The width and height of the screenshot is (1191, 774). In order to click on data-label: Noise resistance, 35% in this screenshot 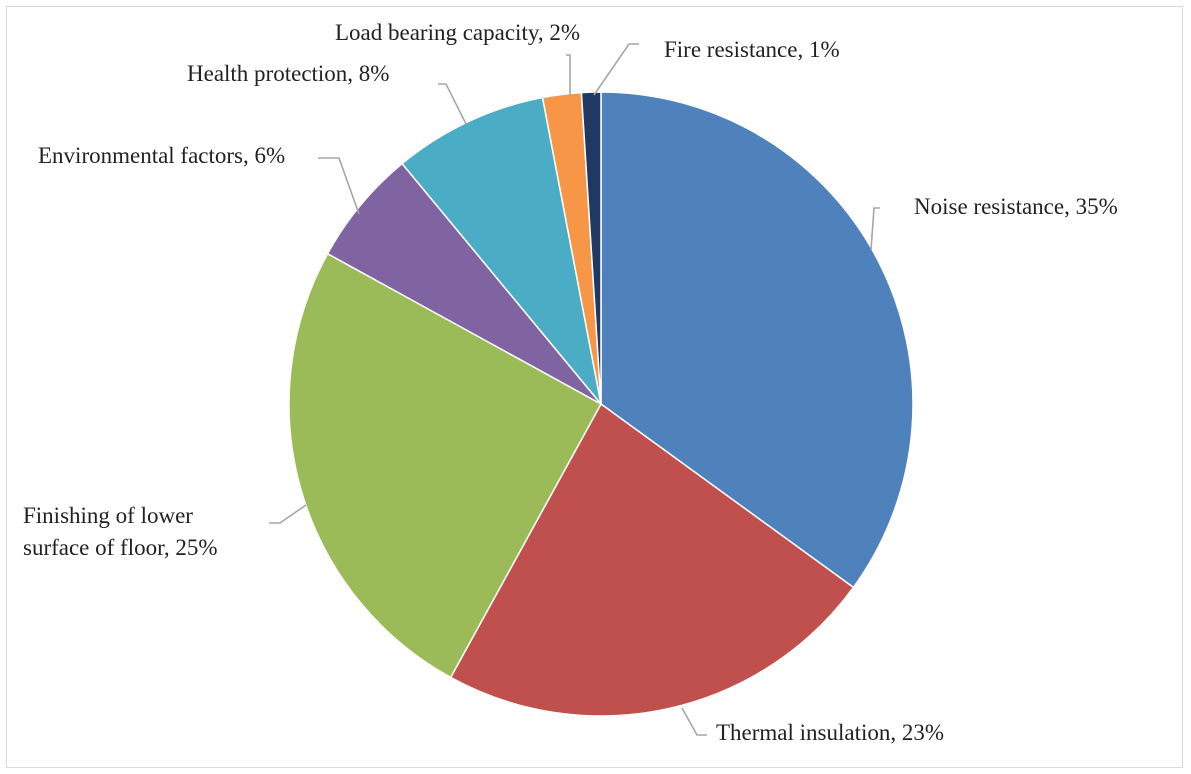, I will do `click(1016, 206)`.